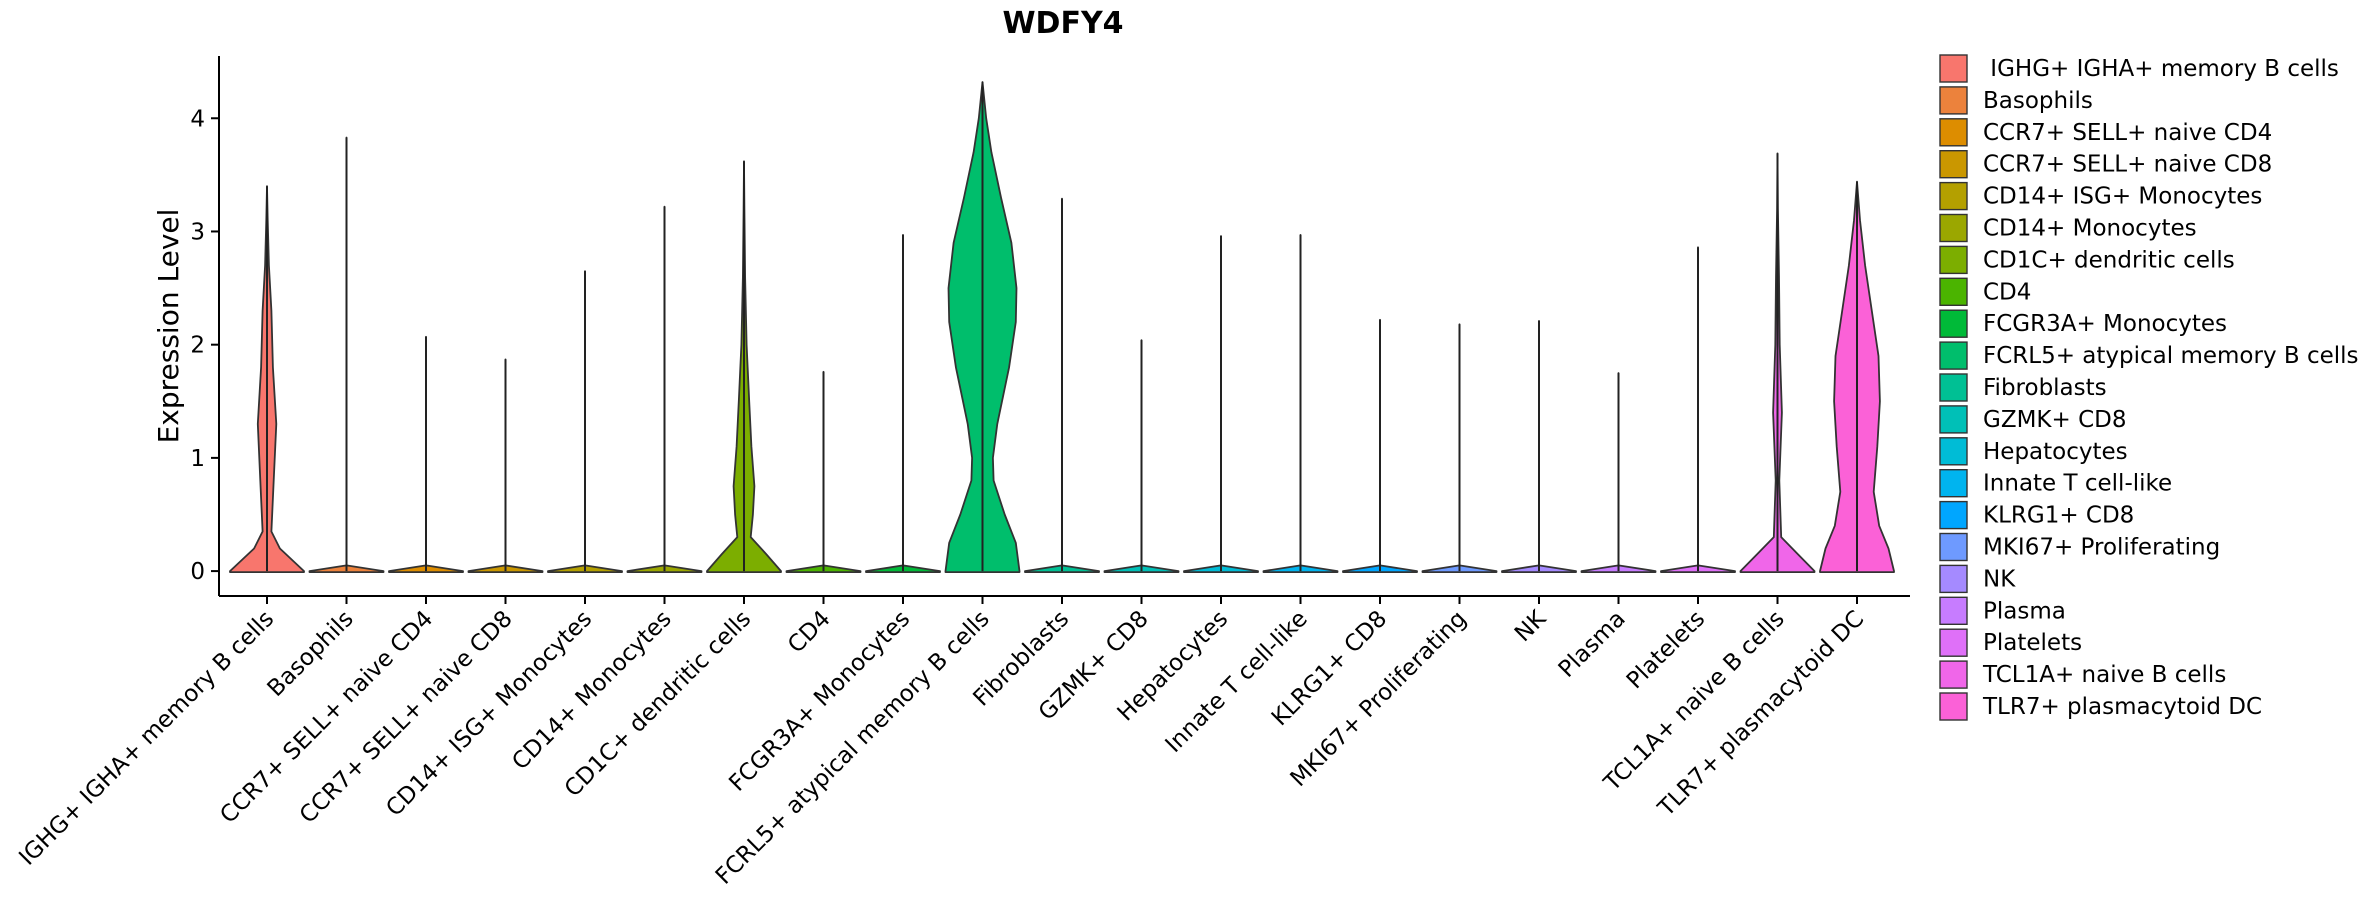 Image resolution: width=2362 pixels, height=900 pixels. Describe the element at coordinates (2161, 69) in the screenshot. I see `legend-label: IGHG+ IGHA+ memory B cells` at that location.